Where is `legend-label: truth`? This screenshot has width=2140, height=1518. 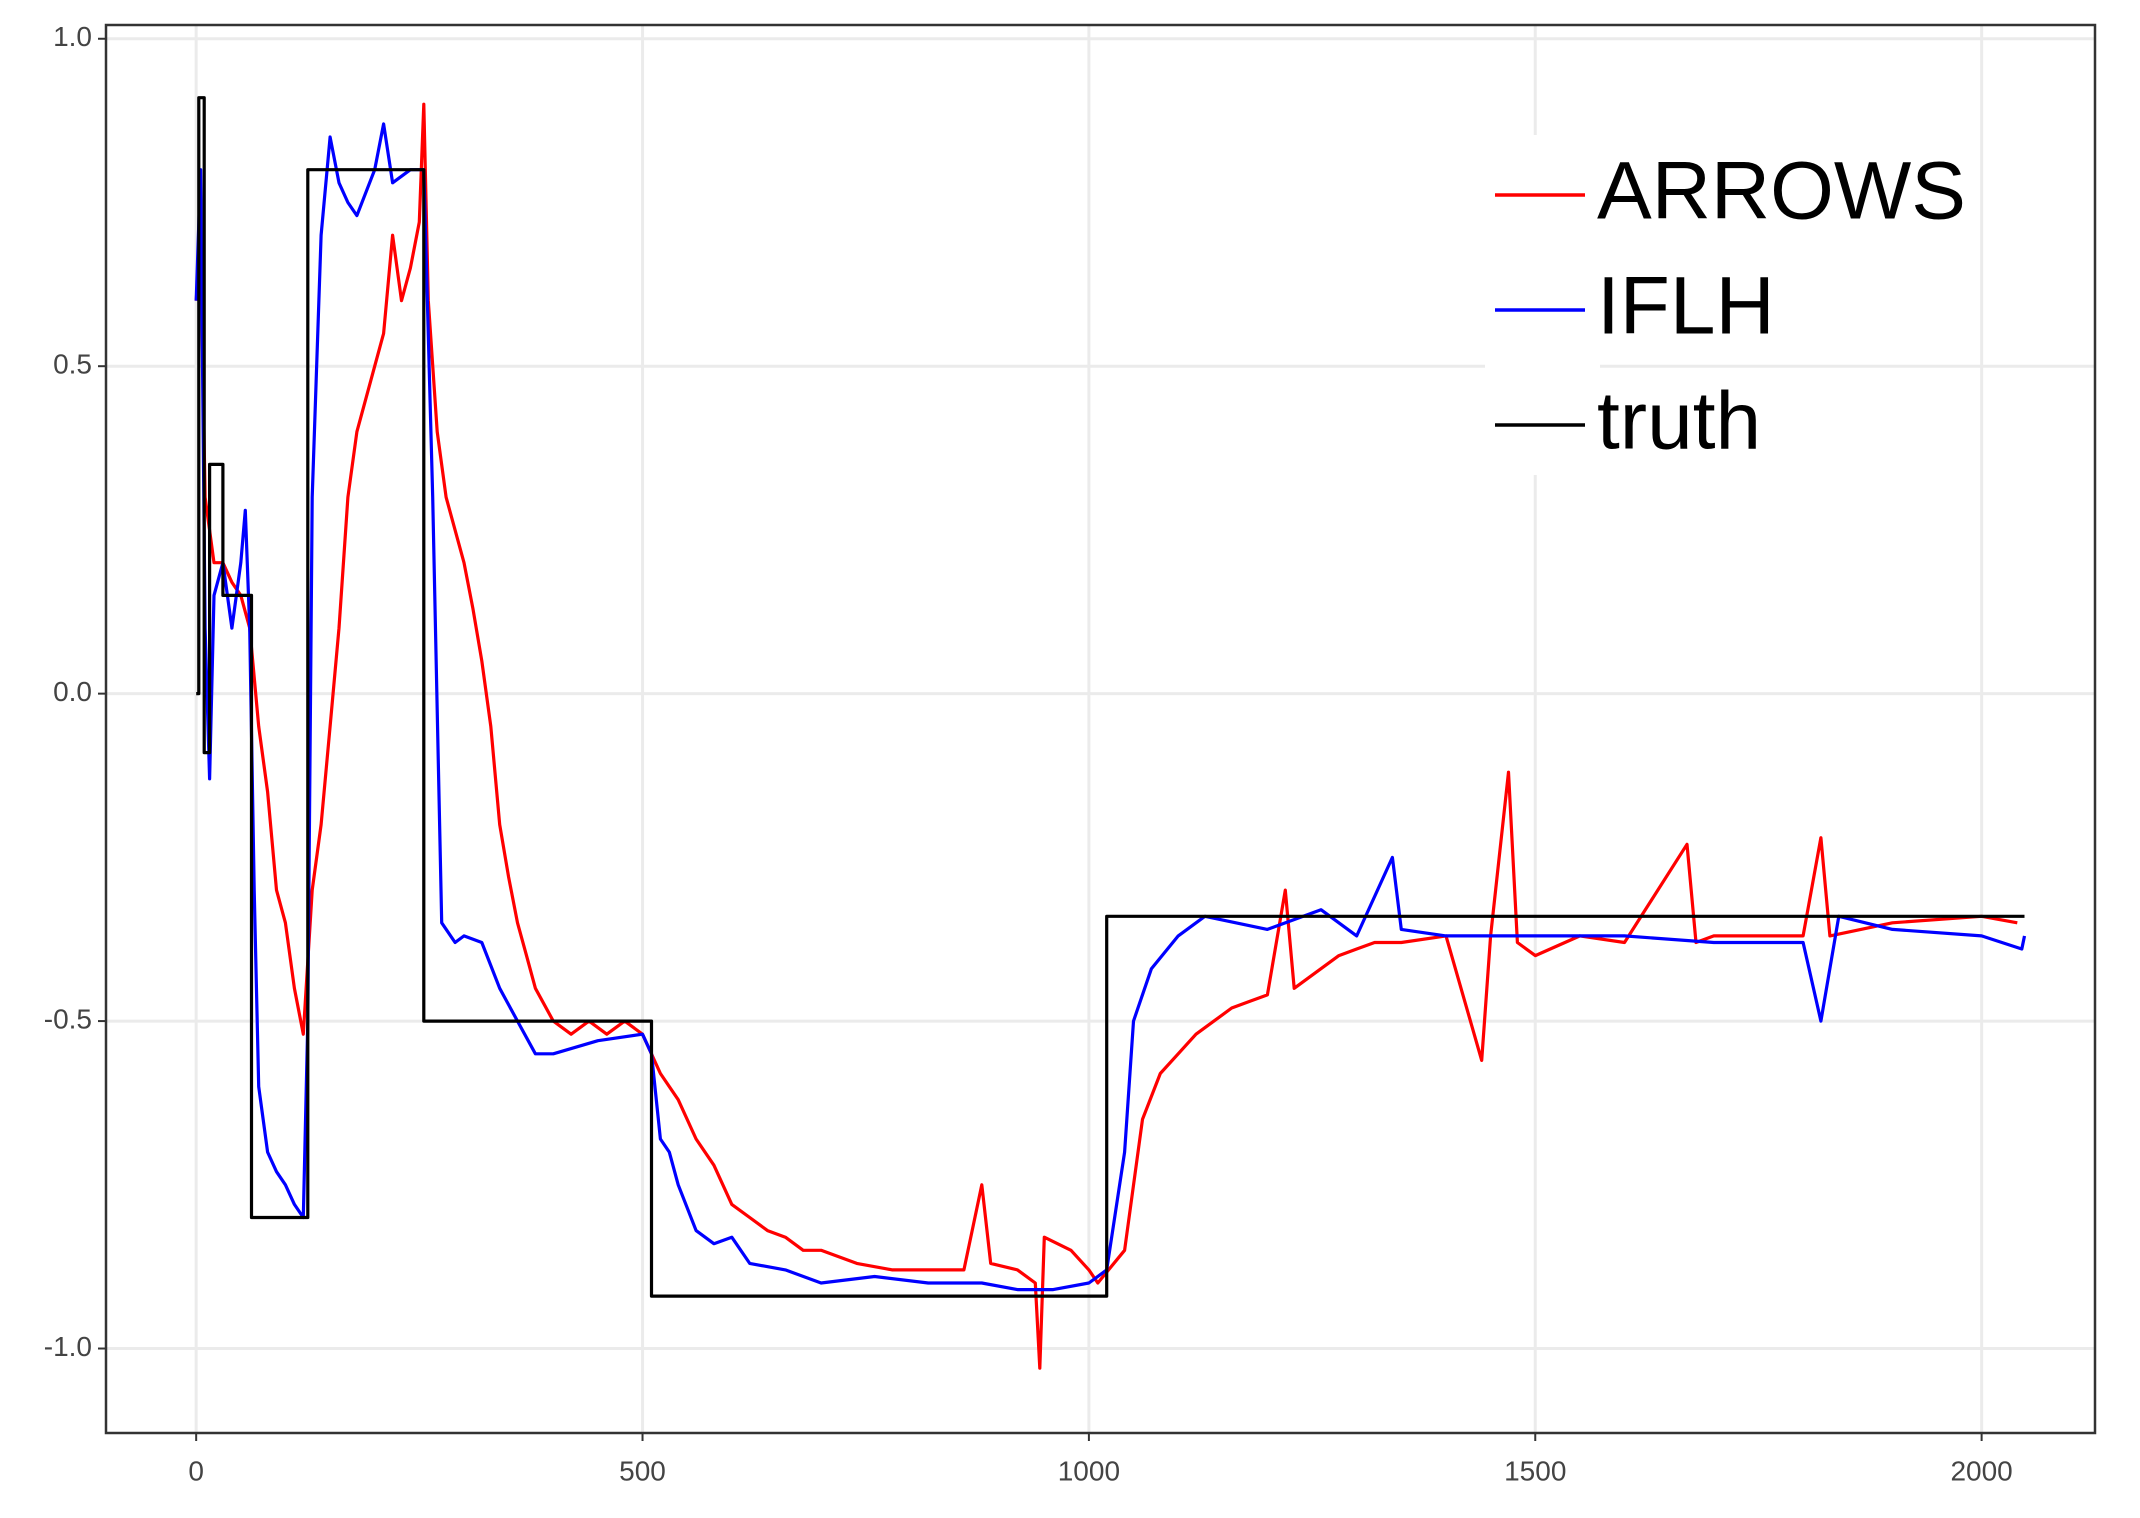 legend-label: truth is located at coordinates (1679, 421).